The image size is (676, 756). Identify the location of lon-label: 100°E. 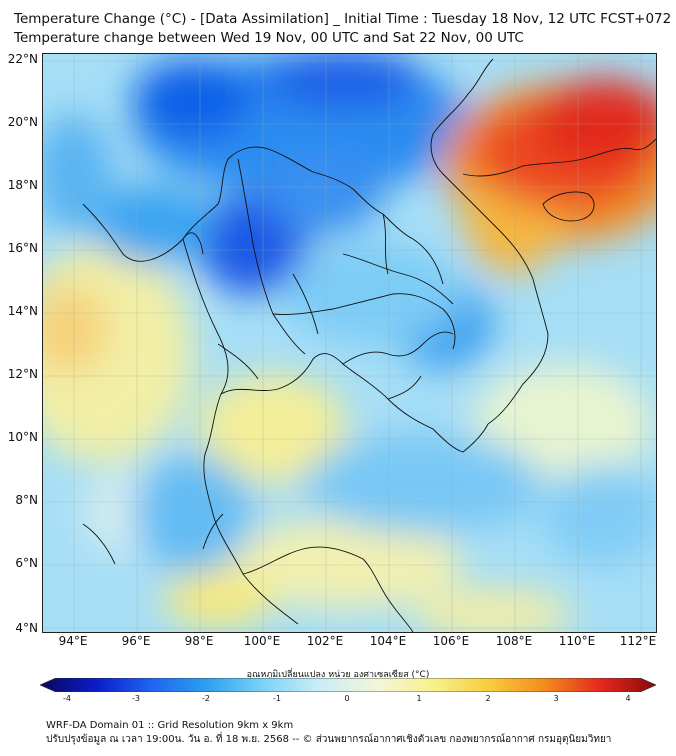
(262, 641).